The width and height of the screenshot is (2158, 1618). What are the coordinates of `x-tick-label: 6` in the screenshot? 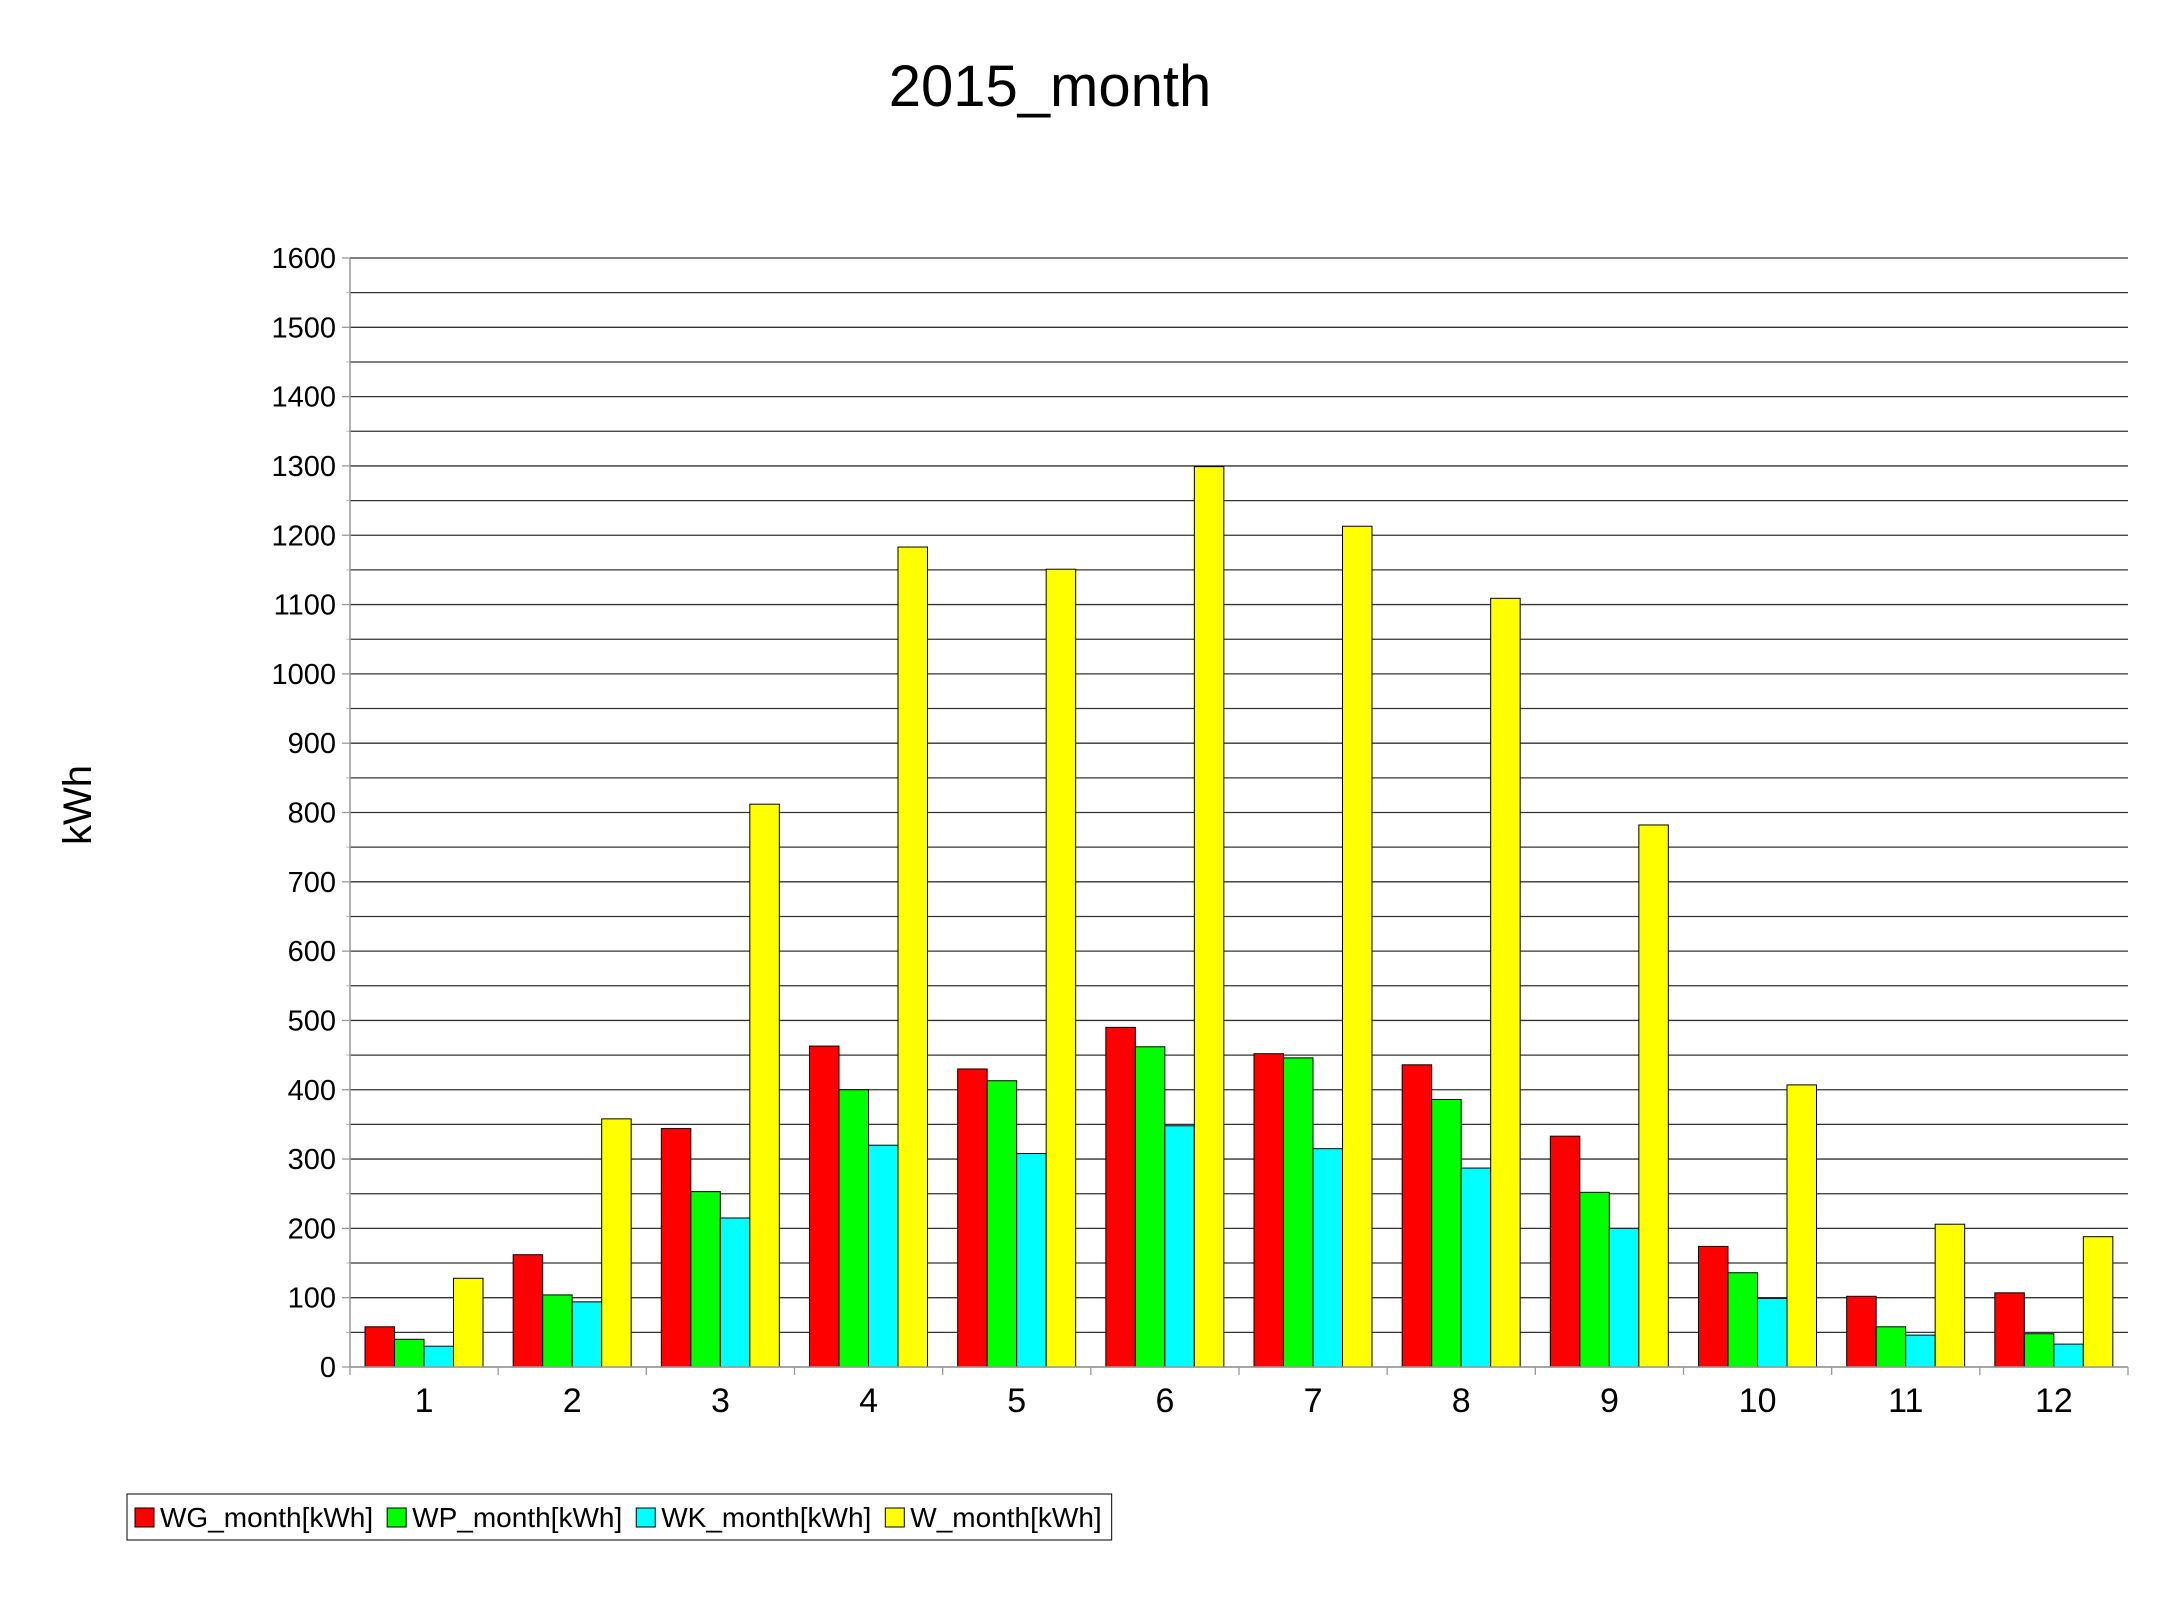 It's located at (1164, 1401).